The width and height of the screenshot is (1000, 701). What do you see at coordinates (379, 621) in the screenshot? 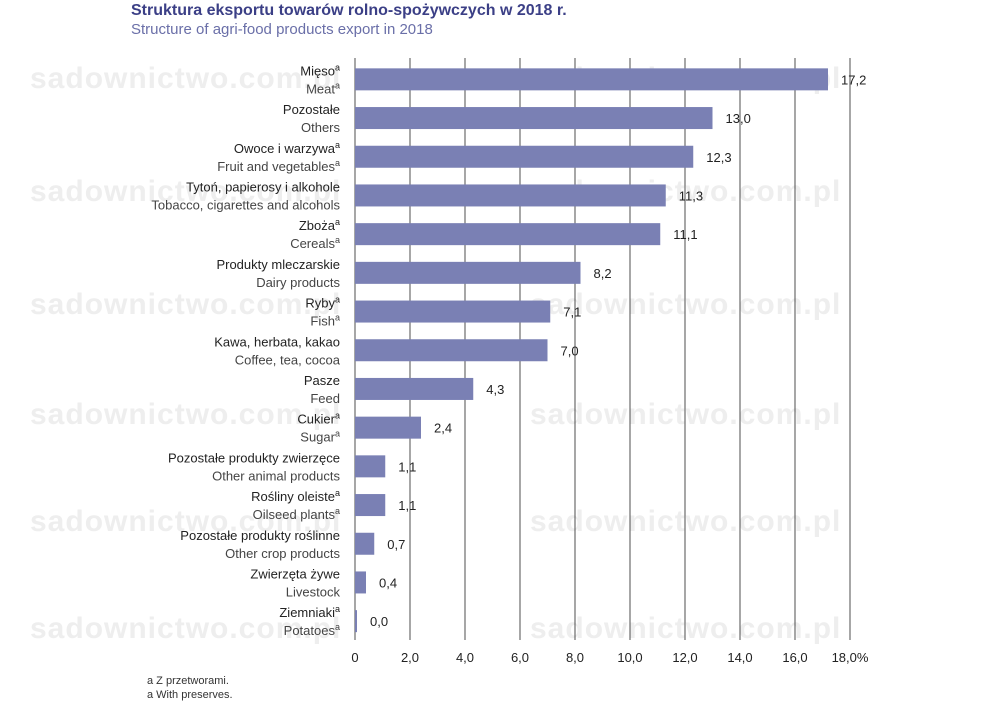
I see `data-label: 0,0` at bounding box center [379, 621].